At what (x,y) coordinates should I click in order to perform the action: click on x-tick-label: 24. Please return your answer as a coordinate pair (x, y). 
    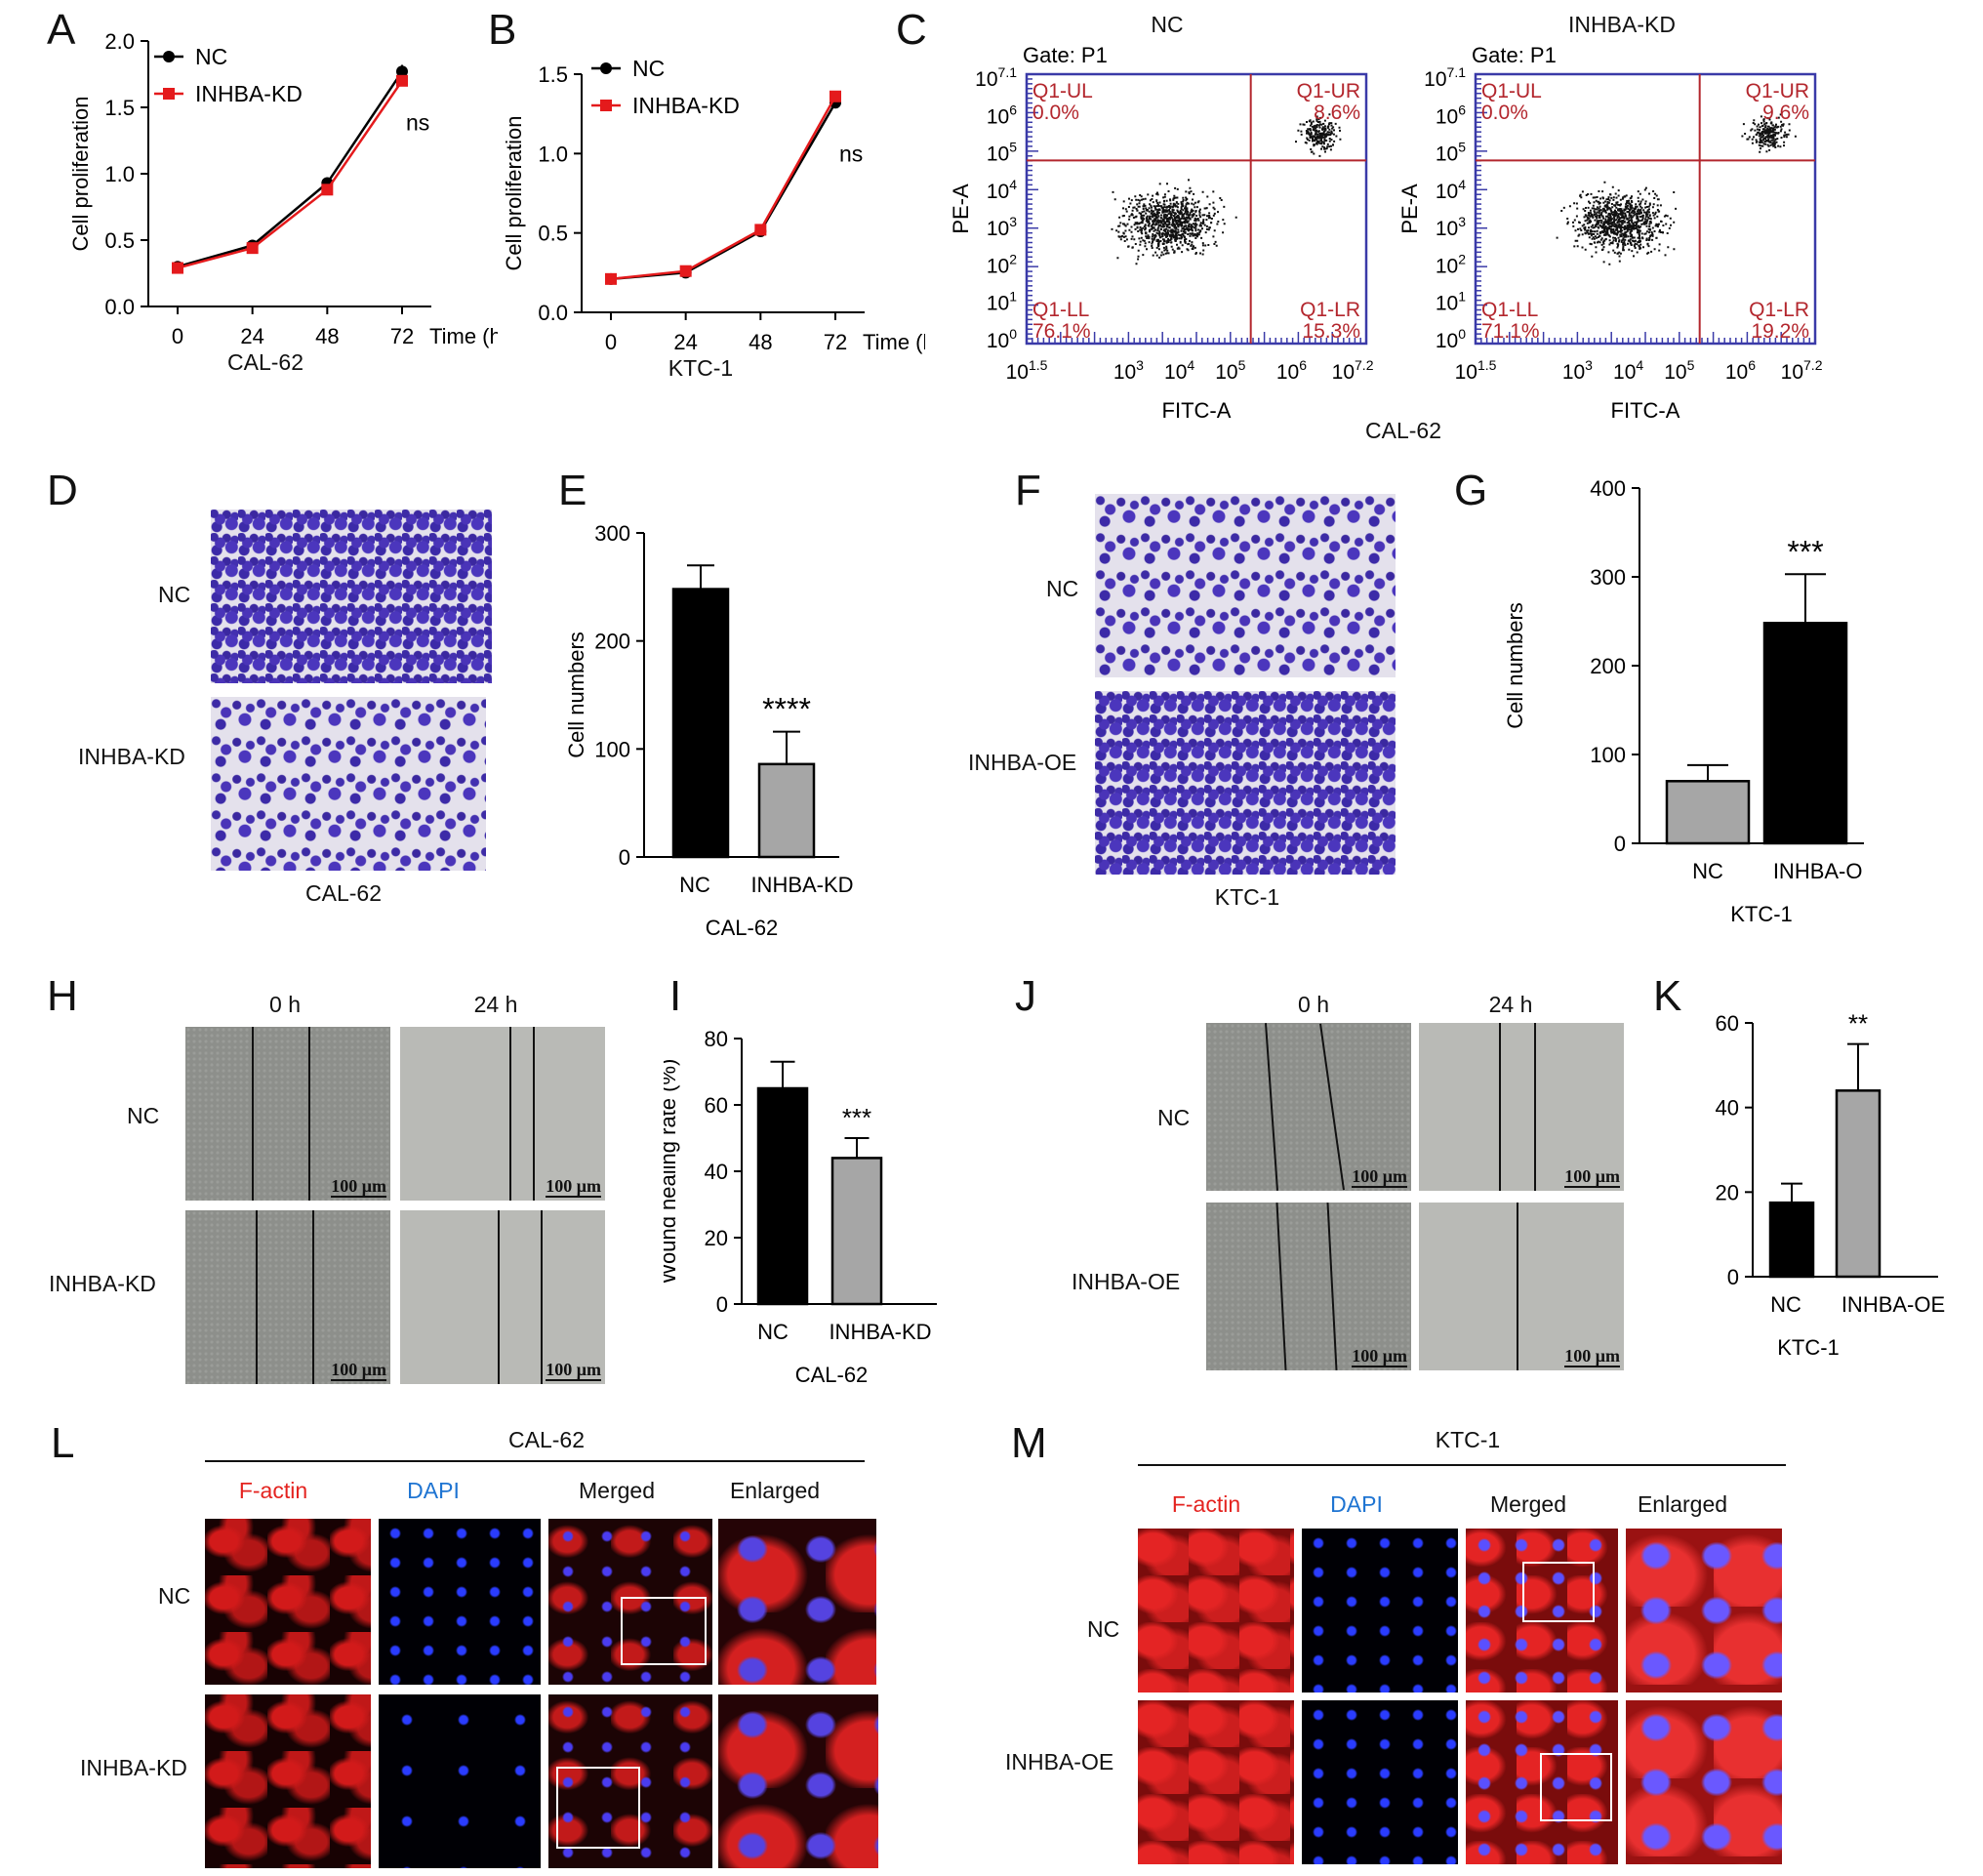
    Looking at the image, I should click on (251, 336).